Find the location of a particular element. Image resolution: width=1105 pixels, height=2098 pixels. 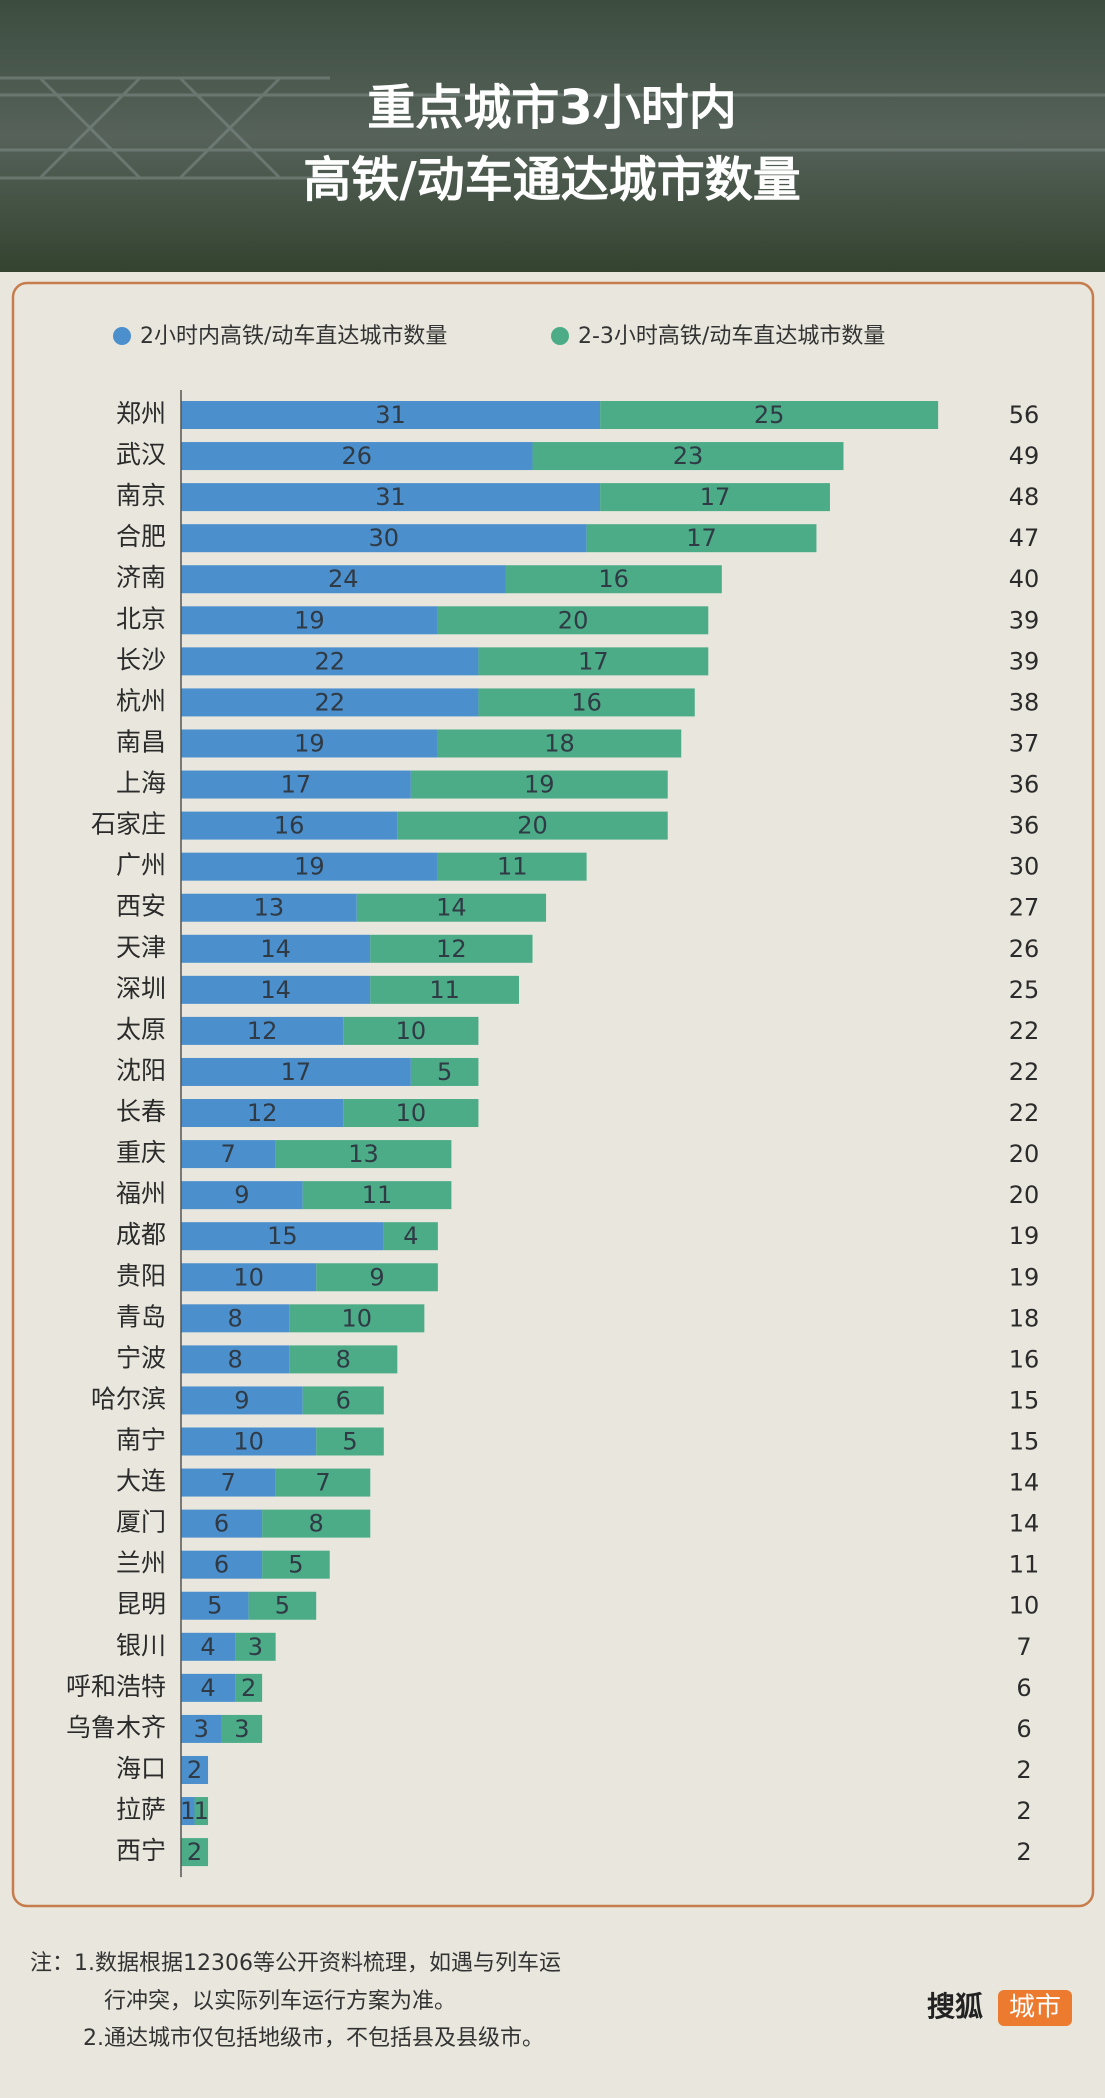

data-label: 18 is located at coordinates (559, 743).